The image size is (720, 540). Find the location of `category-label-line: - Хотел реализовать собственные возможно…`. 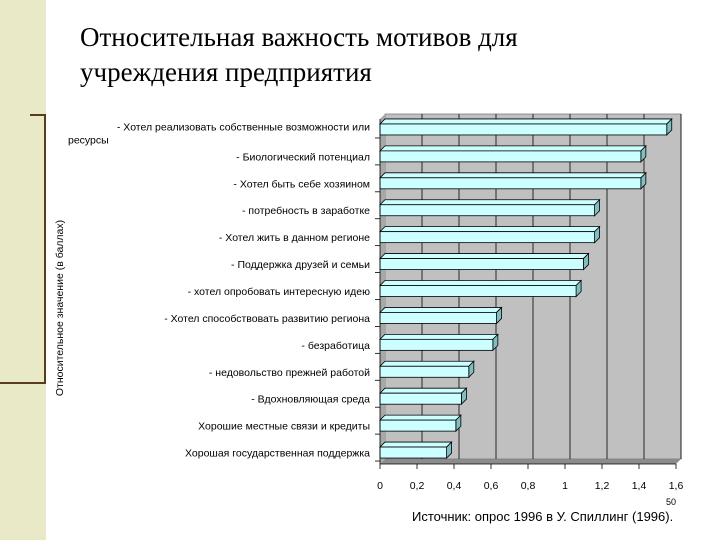

category-label-line: - Хотел реализовать собственные возможно… is located at coordinates (243, 127).